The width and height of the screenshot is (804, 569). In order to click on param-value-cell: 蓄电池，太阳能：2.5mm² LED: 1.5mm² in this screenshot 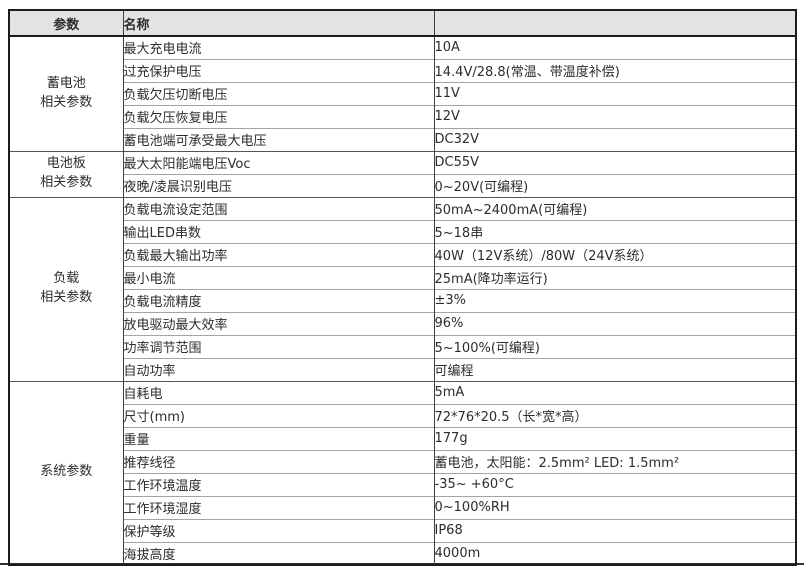, I will do `click(614, 461)`.